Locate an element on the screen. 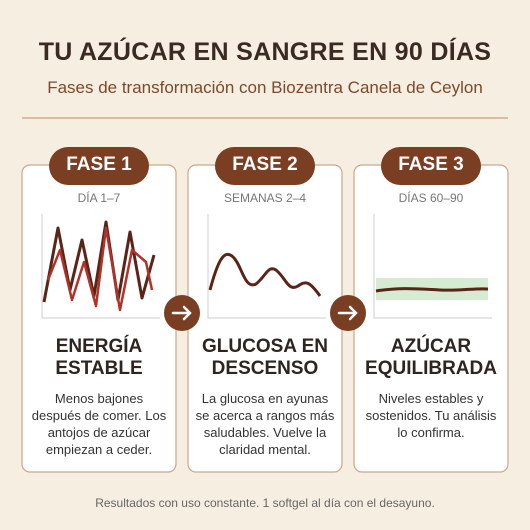 This screenshot has height=530, width=530. arrows is located at coordinates (265, 313).